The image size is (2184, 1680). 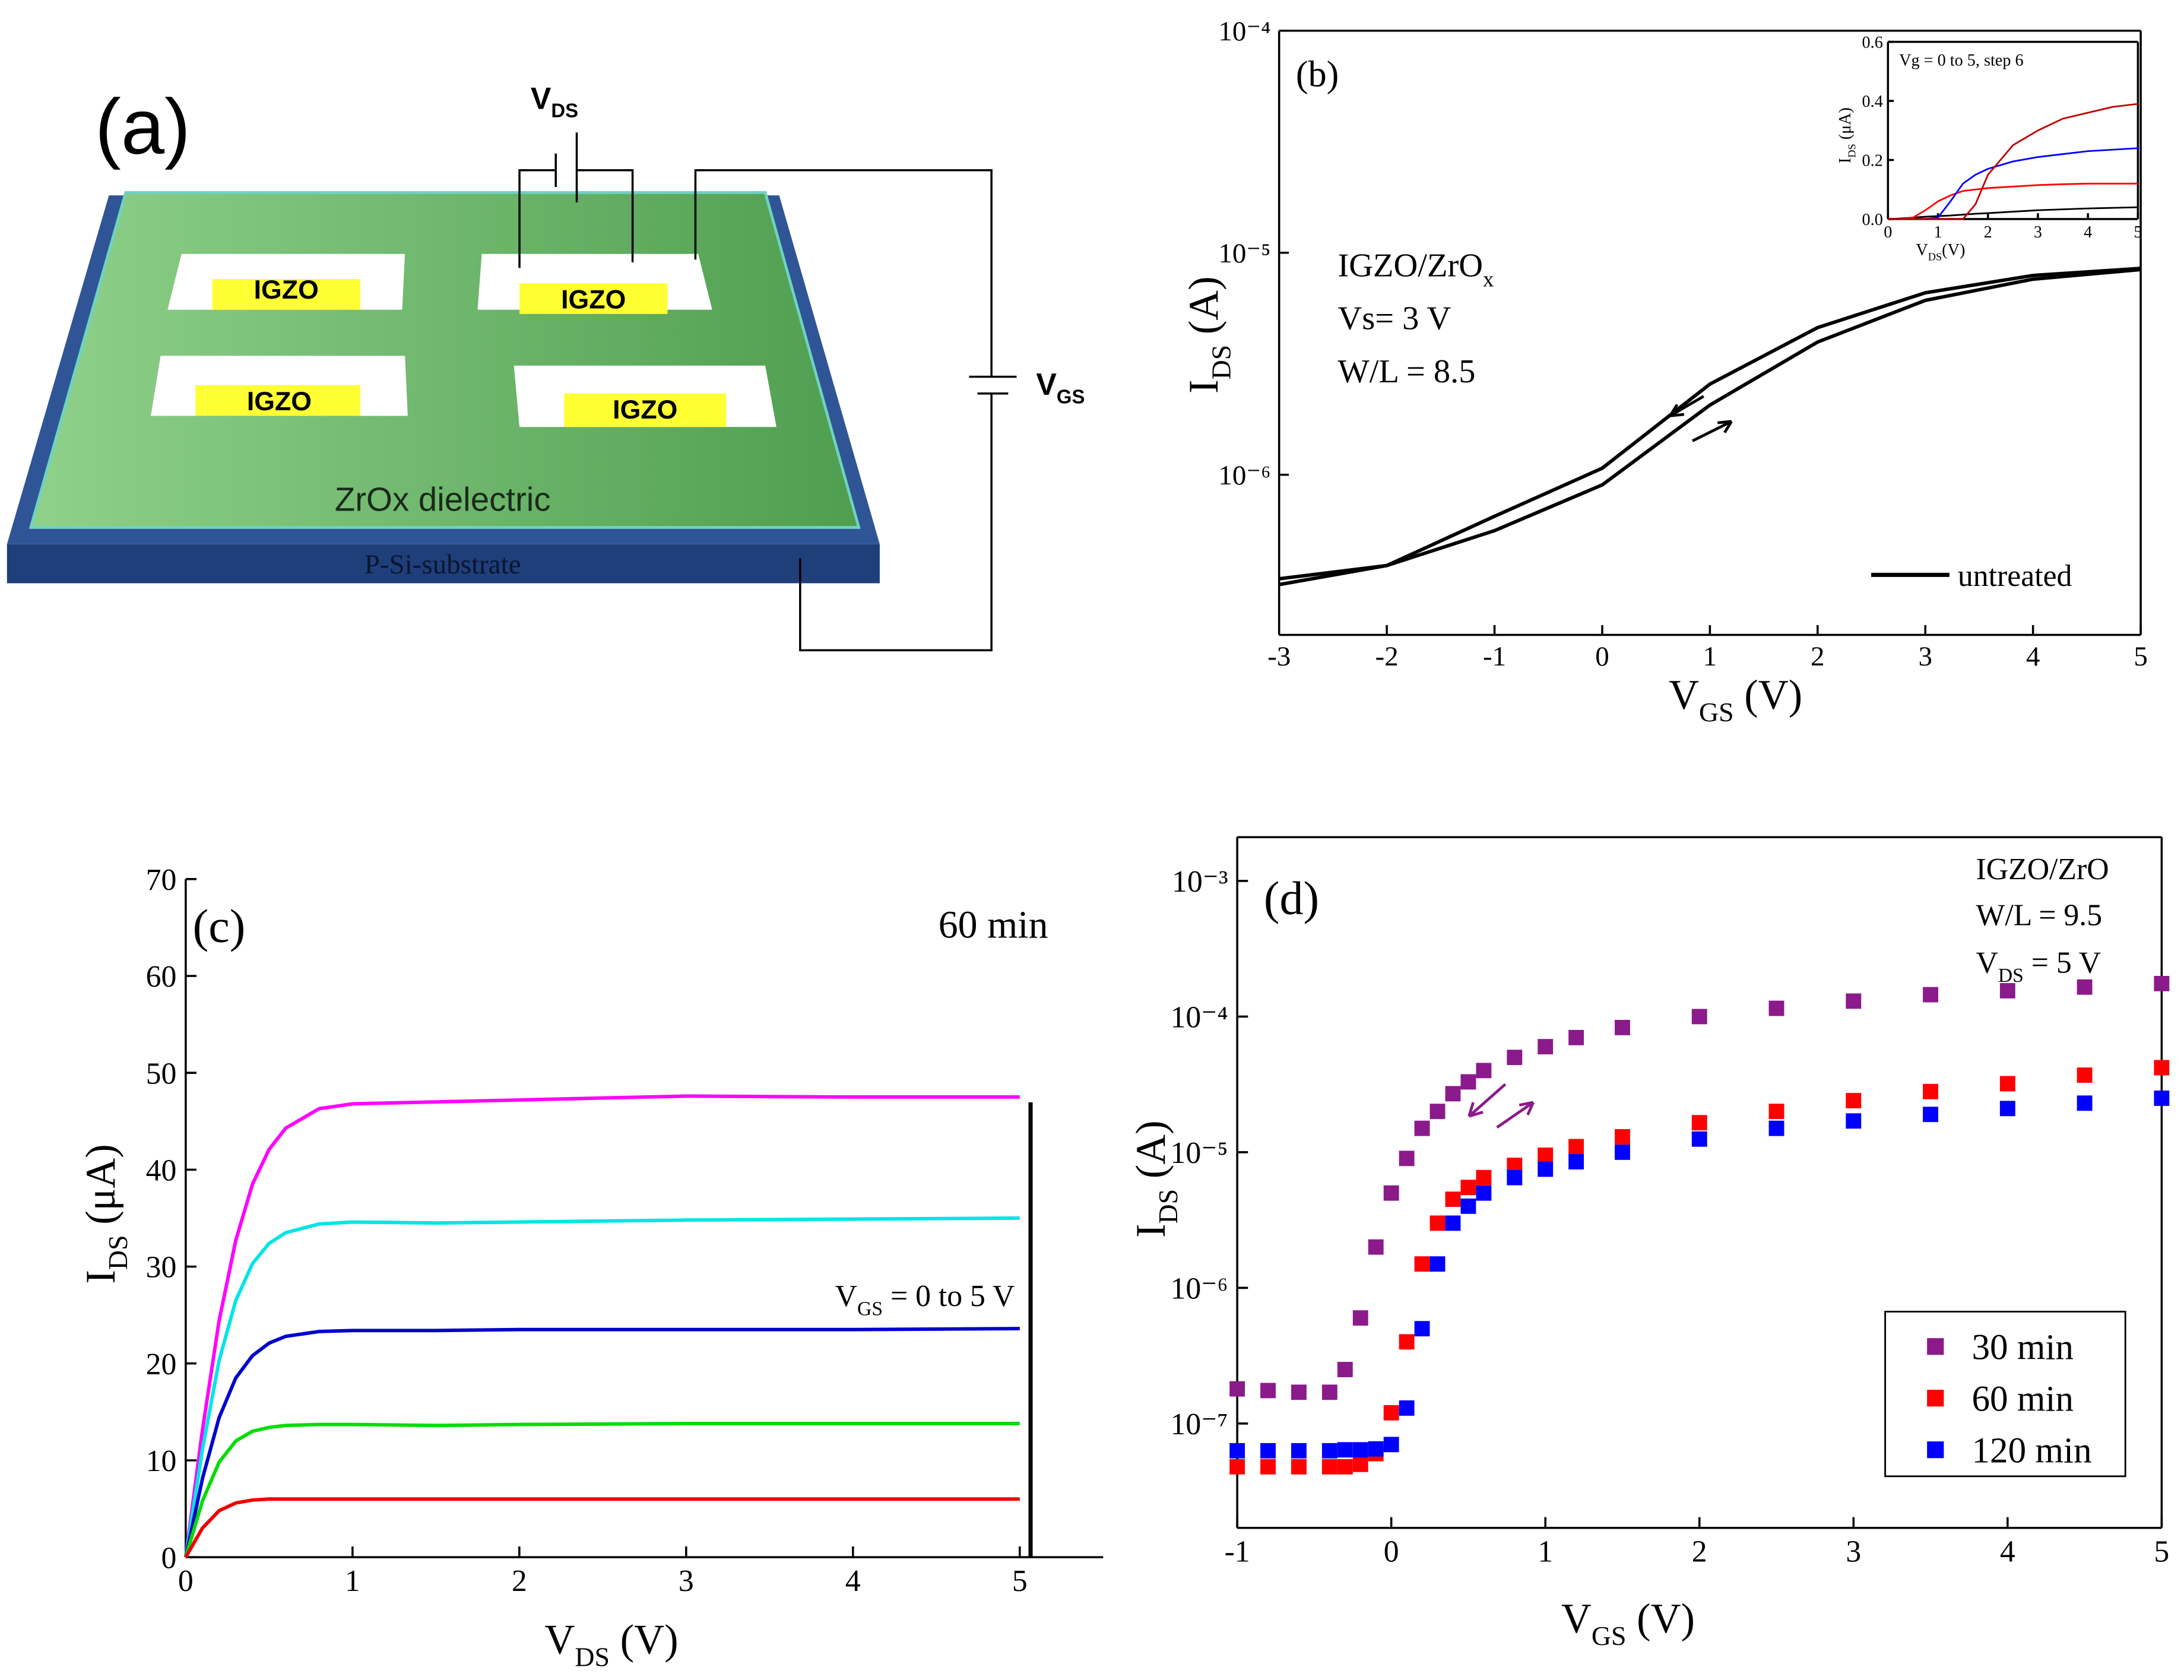 I want to click on vgs-label: VGS, so click(x=1060, y=387).